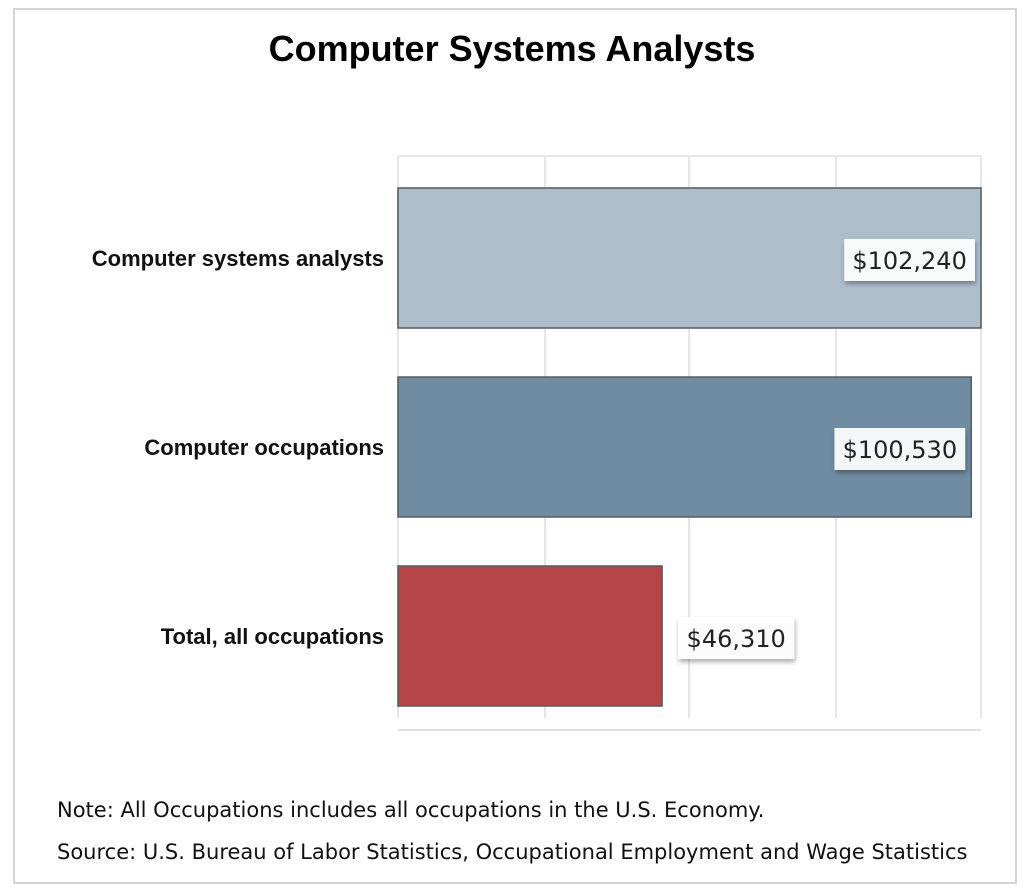 The image size is (1024, 892). I want to click on value-label-0: $102,240, so click(909, 261).